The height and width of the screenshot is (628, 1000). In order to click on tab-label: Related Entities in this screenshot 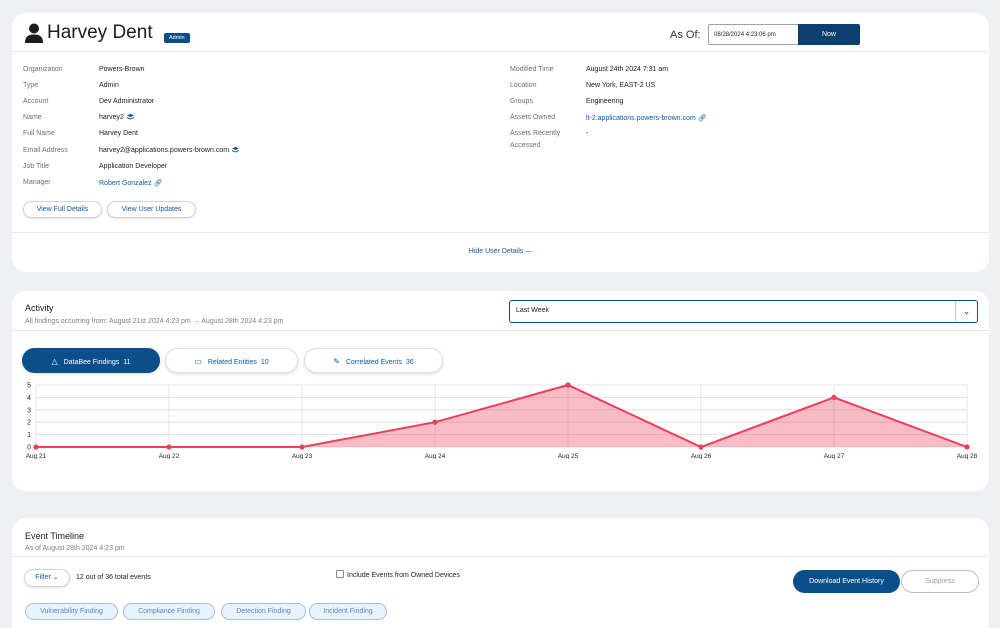, I will do `click(232, 362)`.